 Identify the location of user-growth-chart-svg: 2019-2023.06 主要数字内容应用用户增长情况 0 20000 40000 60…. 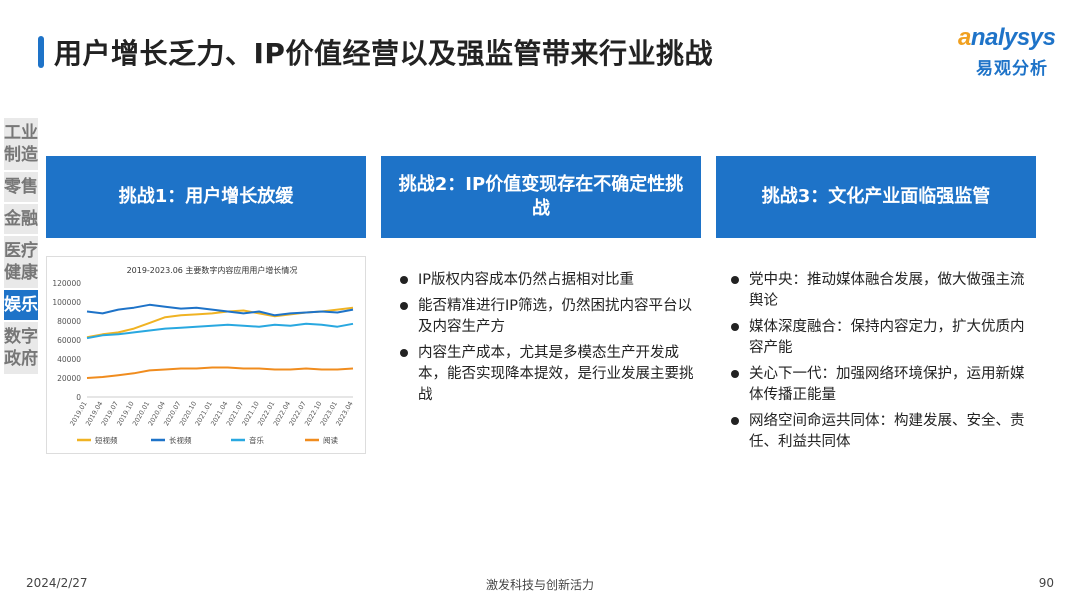
(203, 355).